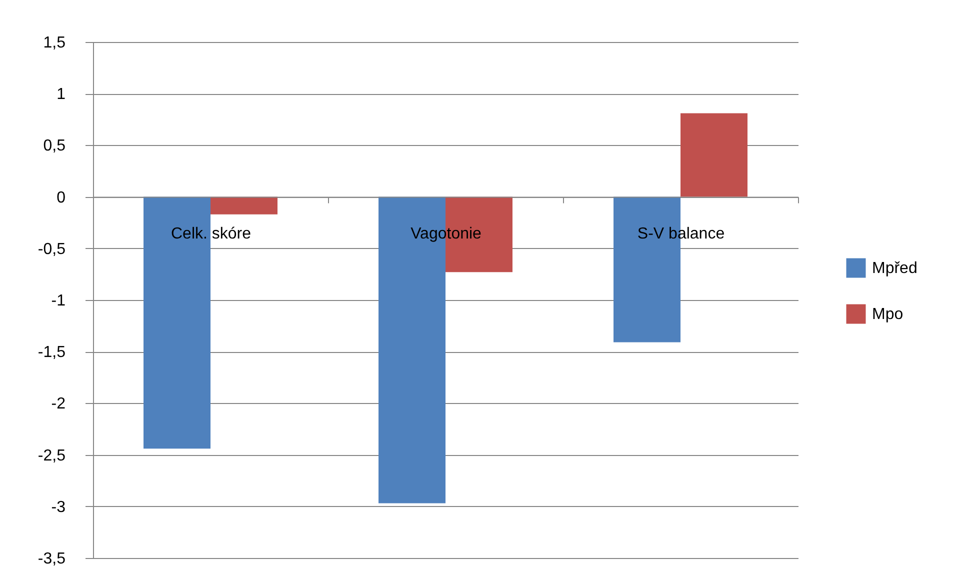 This screenshot has width=957, height=580. I want to click on y-tick-label: 0,5, so click(54, 146).